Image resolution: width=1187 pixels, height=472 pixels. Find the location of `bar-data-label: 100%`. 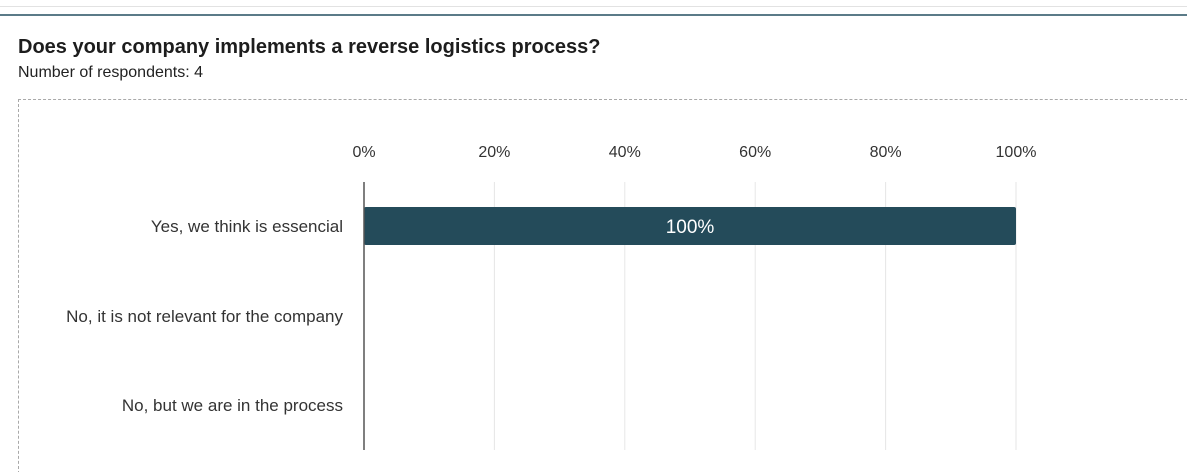

bar-data-label: 100% is located at coordinates (690, 227).